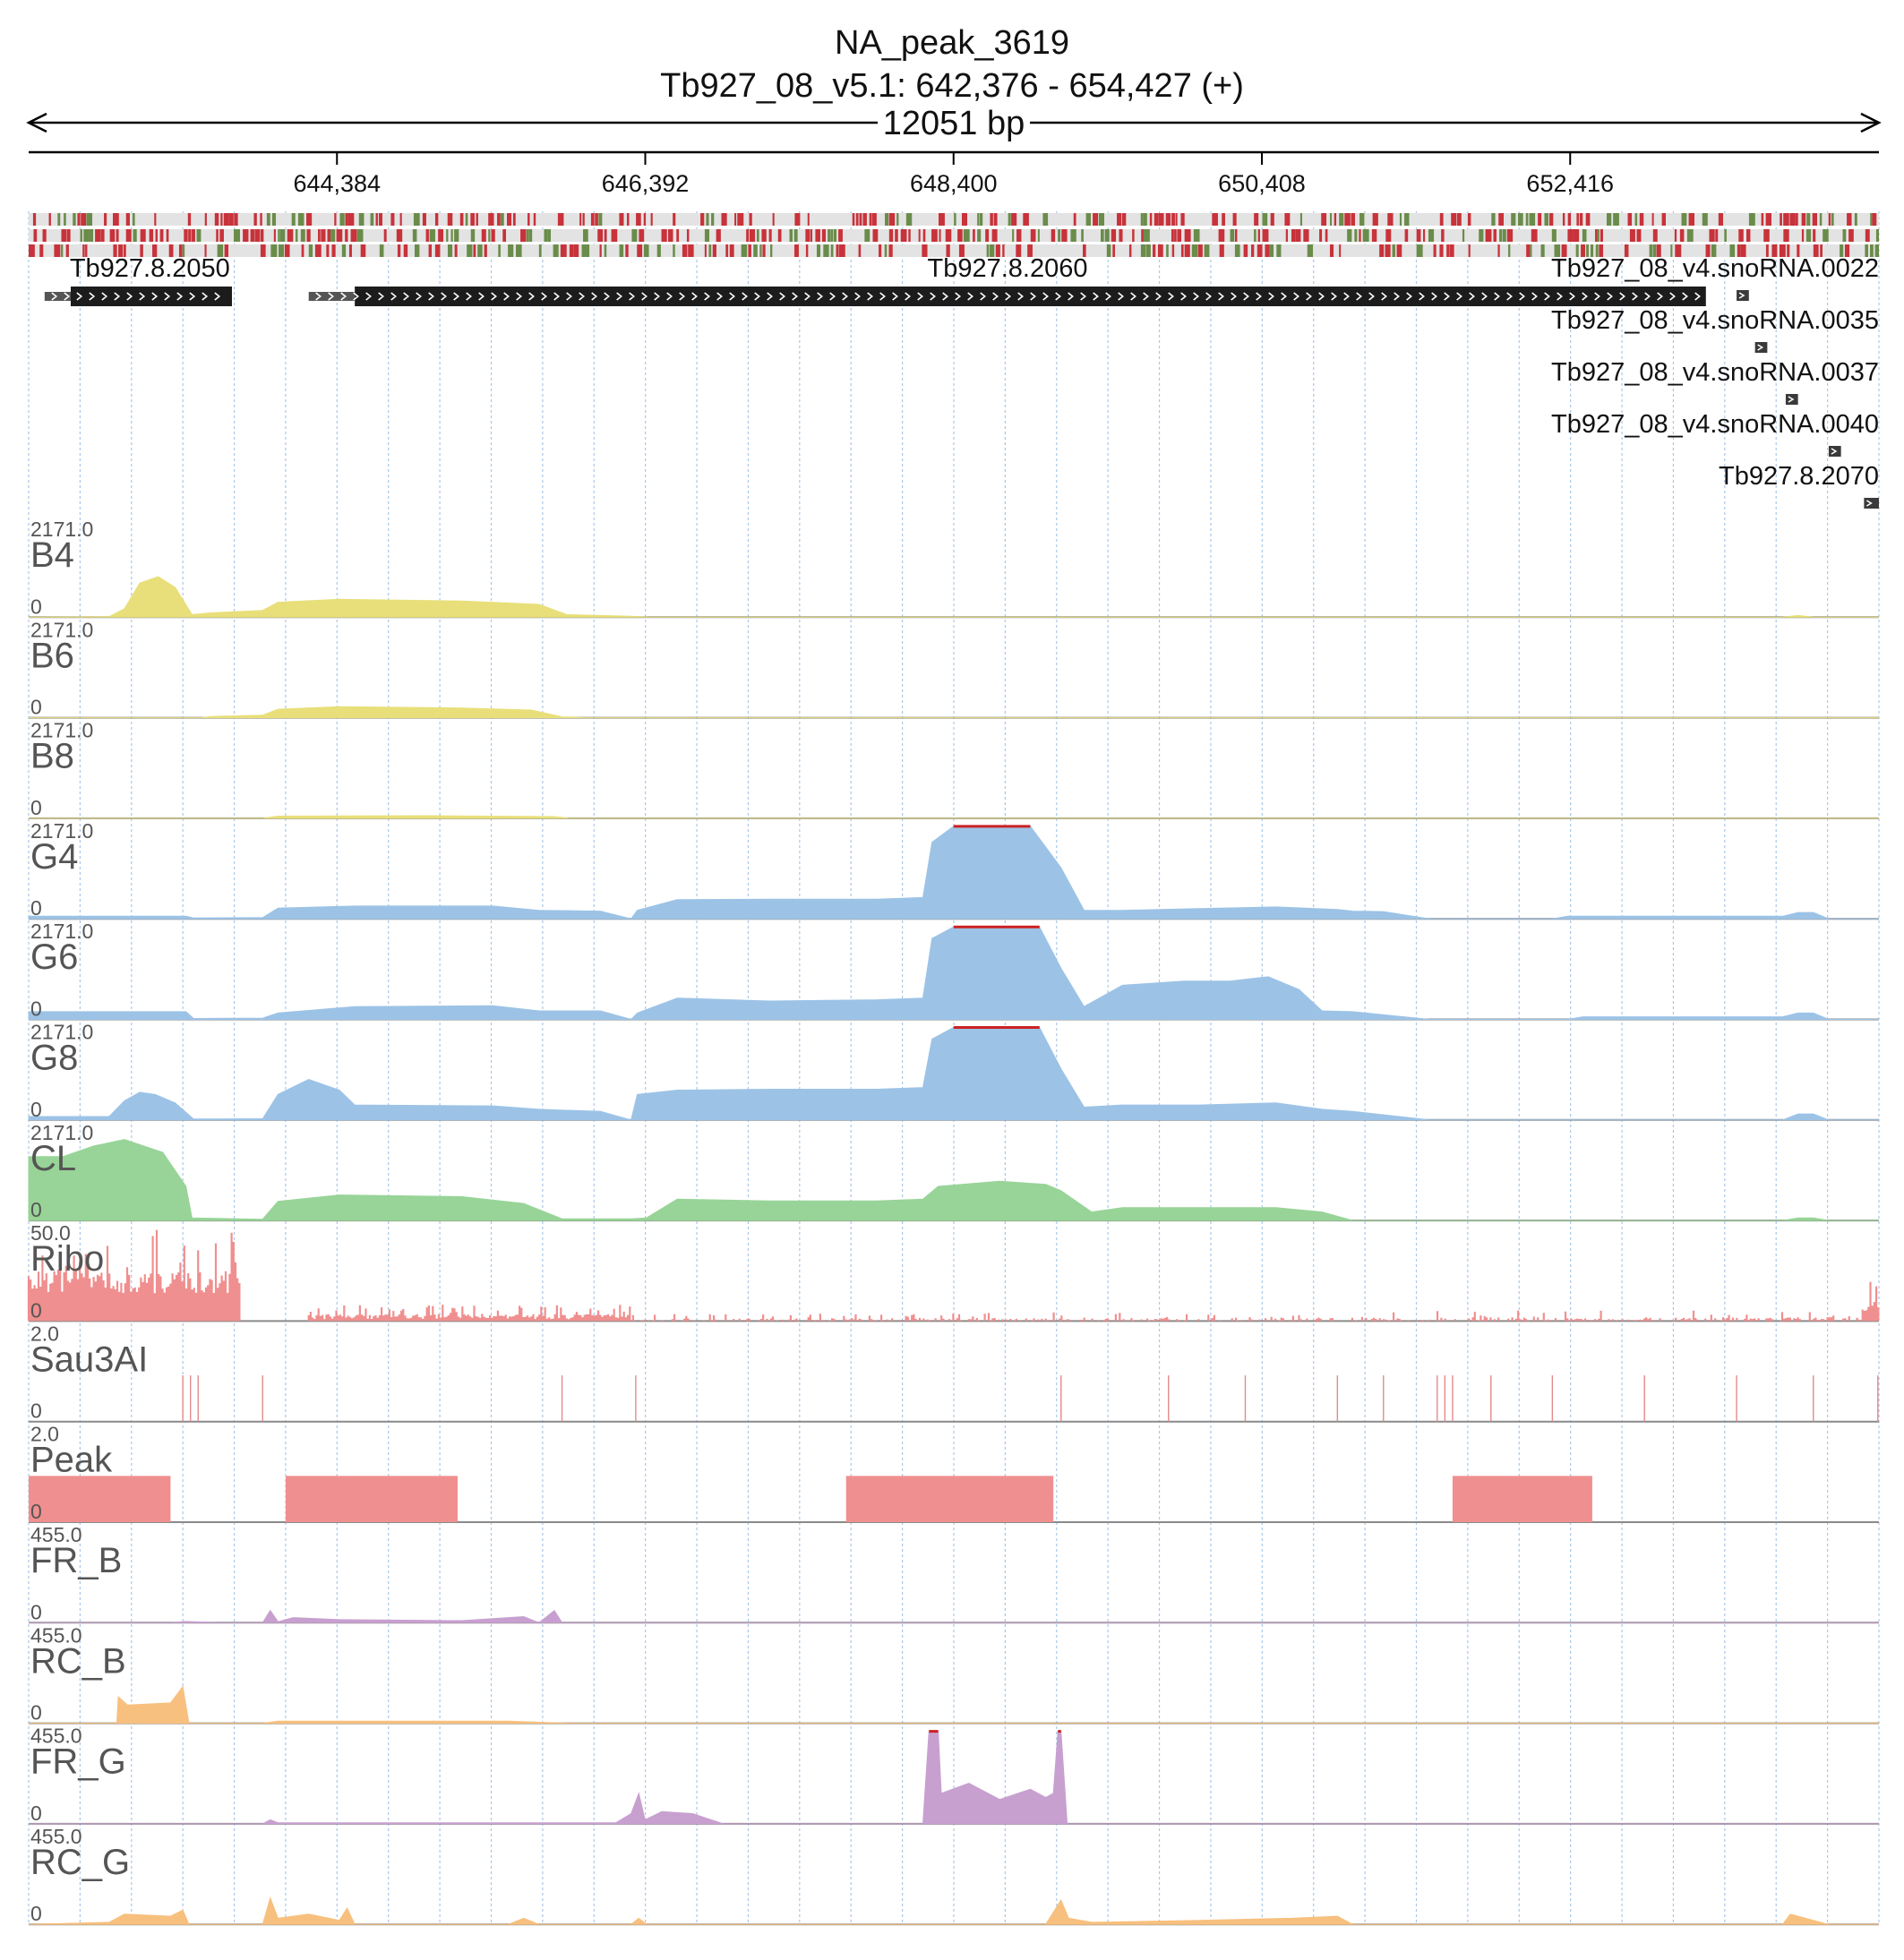  What do you see at coordinates (1008, 268) in the screenshot?
I see `gene-label: Tb927.8.2060` at bounding box center [1008, 268].